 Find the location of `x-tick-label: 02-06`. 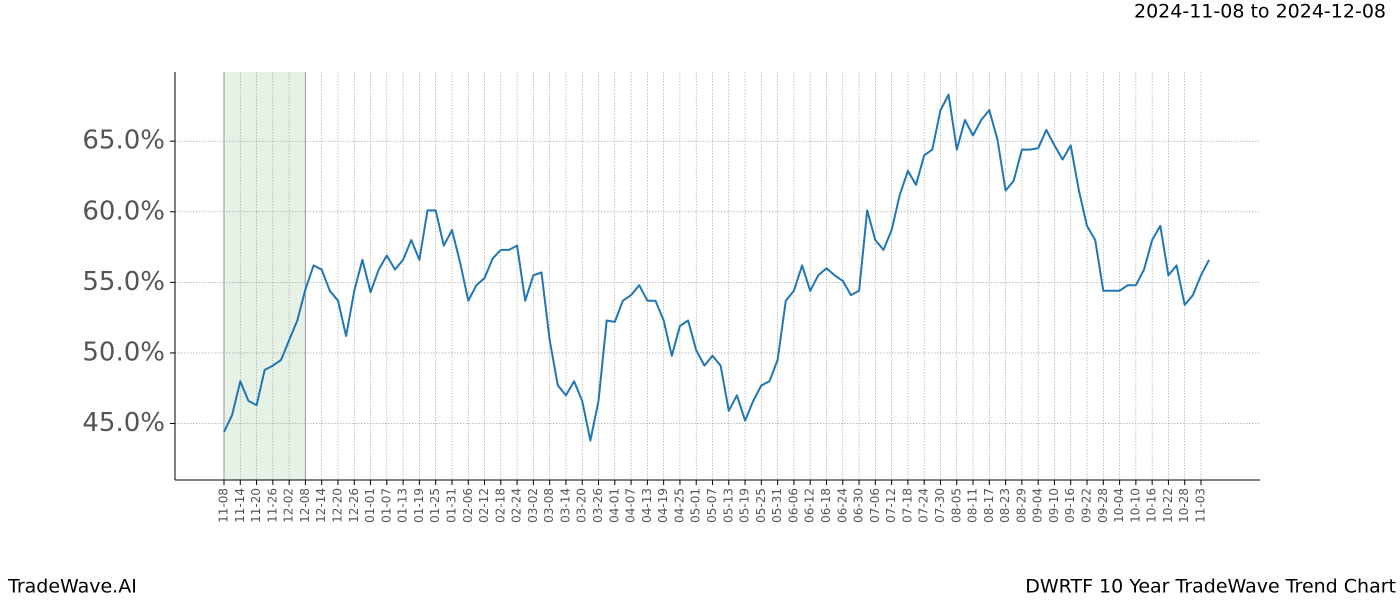

x-tick-label: 02-06 is located at coordinates (468, 505).